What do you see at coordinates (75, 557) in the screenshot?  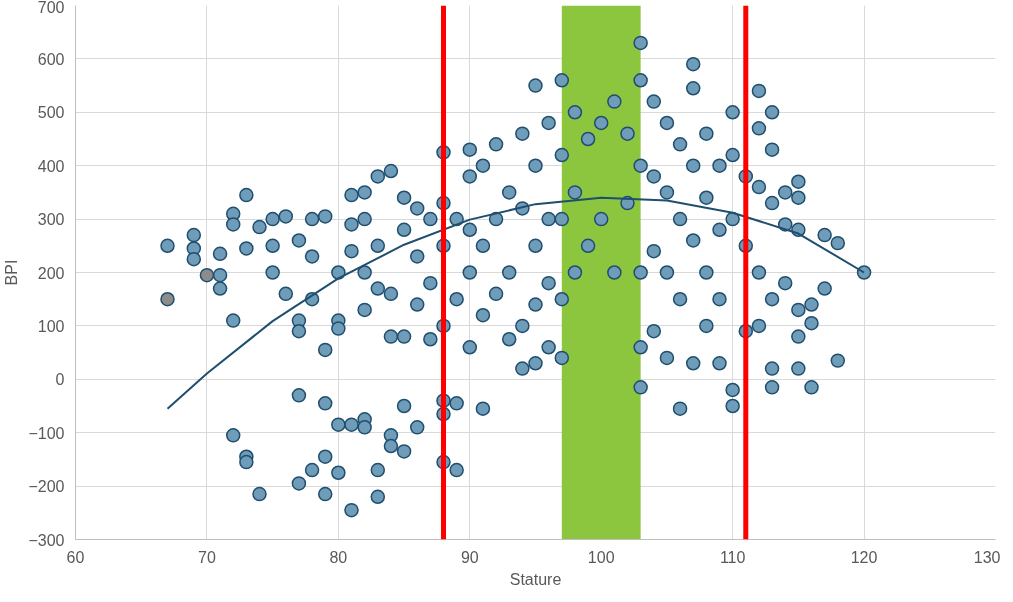 I see `x-tick-label: 60` at bounding box center [75, 557].